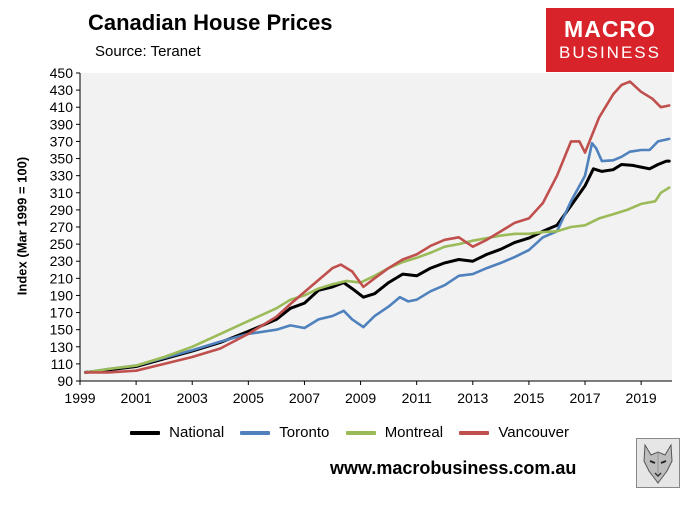 The height and width of the screenshot is (509, 699). What do you see at coordinates (62, 124) in the screenshot?
I see `y-tick-label-390: 390` at bounding box center [62, 124].